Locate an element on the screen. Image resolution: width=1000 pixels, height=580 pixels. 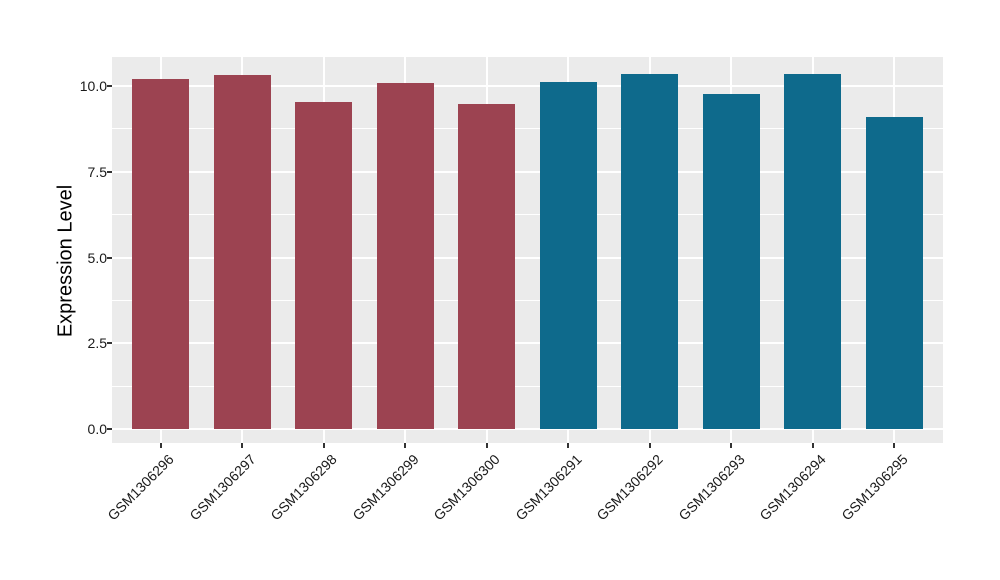
x-tick-label: GSM1306300 is located at coordinates (467, 487).